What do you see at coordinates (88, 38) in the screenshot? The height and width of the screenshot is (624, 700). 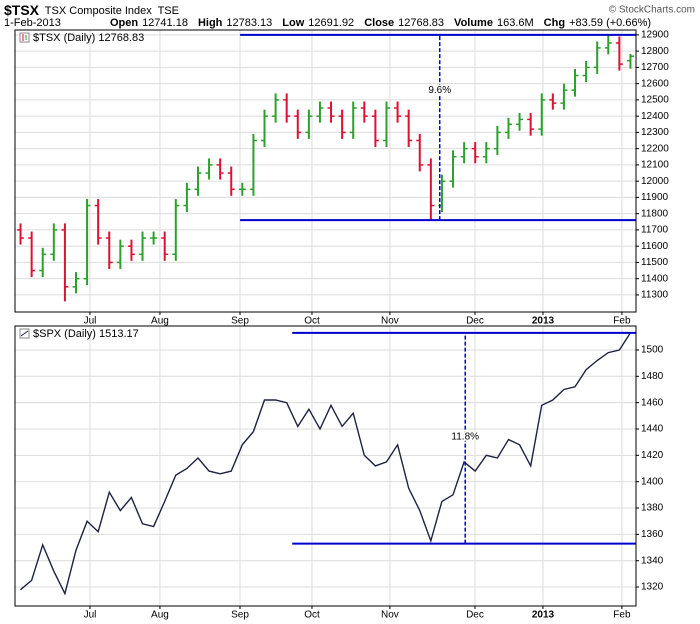 I see `legend-label: $TSX (Daily) 12768.83` at bounding box center [88, 38].